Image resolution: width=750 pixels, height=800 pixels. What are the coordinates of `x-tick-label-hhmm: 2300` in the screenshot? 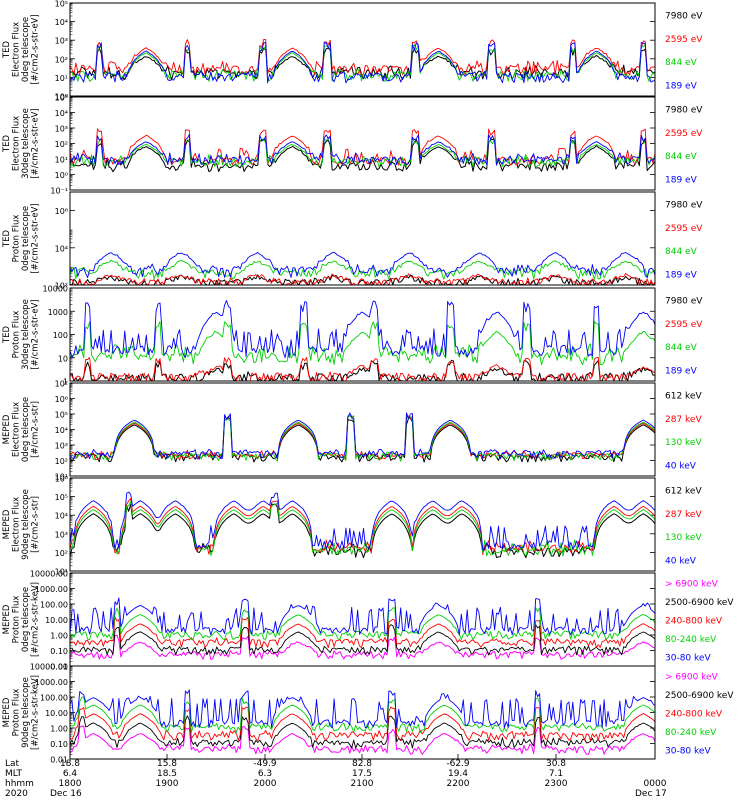 It's located at (556, 784).